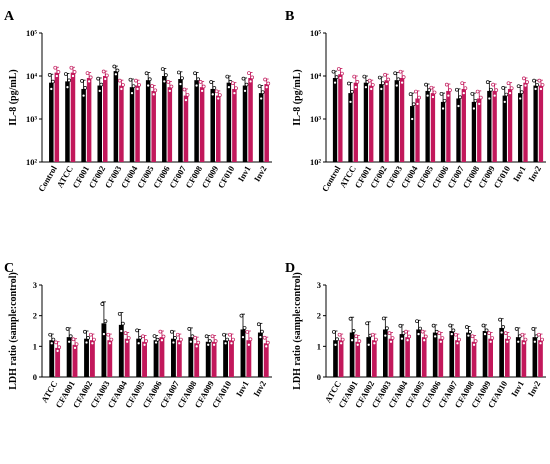 Image resolution: width=550 pixels, height=464 pixels. I want to click on x-tick-label: Inv1, so click(244, 173).